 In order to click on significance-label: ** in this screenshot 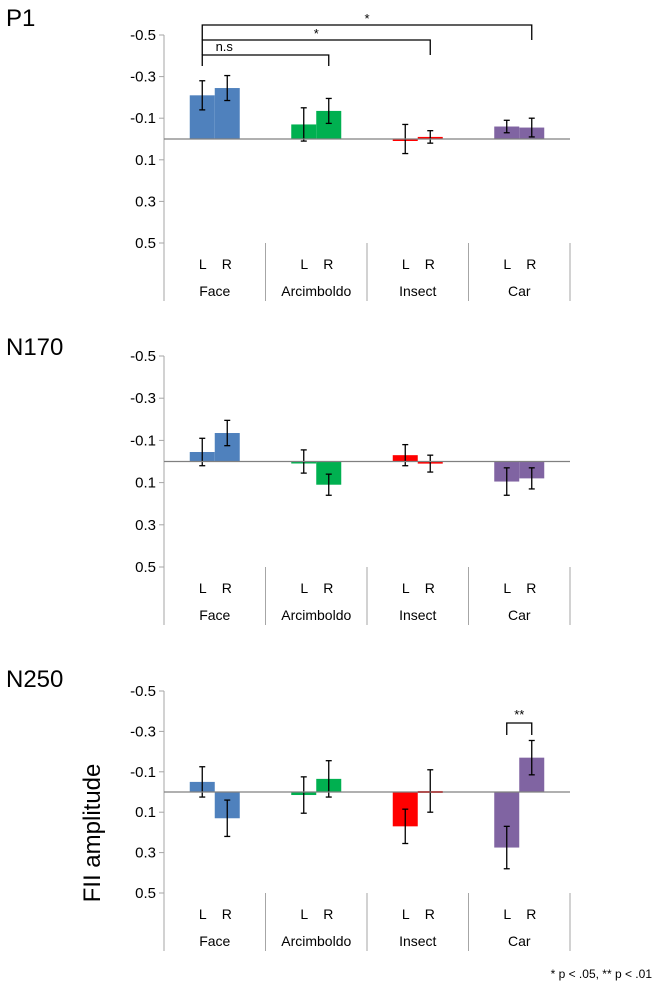, I will do `click(519, 714)`.